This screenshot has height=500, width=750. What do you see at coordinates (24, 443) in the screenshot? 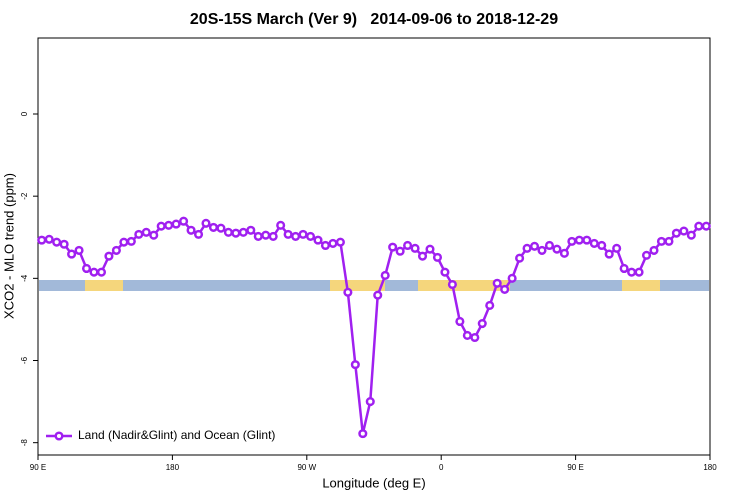
I see `y-tick-label: -8` at bounding box center [24, 443].